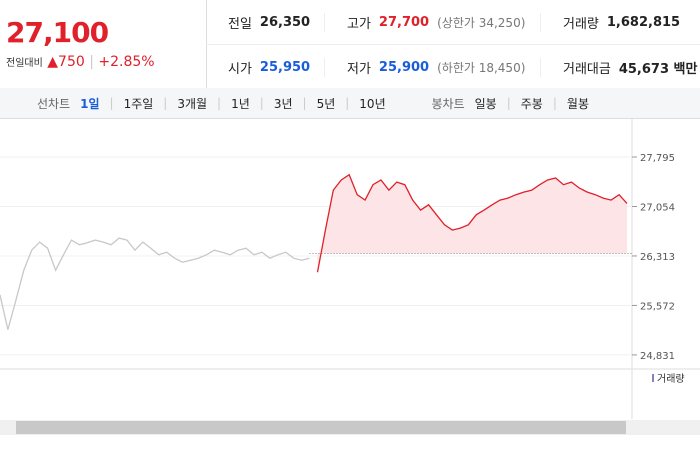  Describe the element at coordinates (432, 67) in the screenshot. I see `stat: 저가 25,900 (하한가 18,450)` at that location.